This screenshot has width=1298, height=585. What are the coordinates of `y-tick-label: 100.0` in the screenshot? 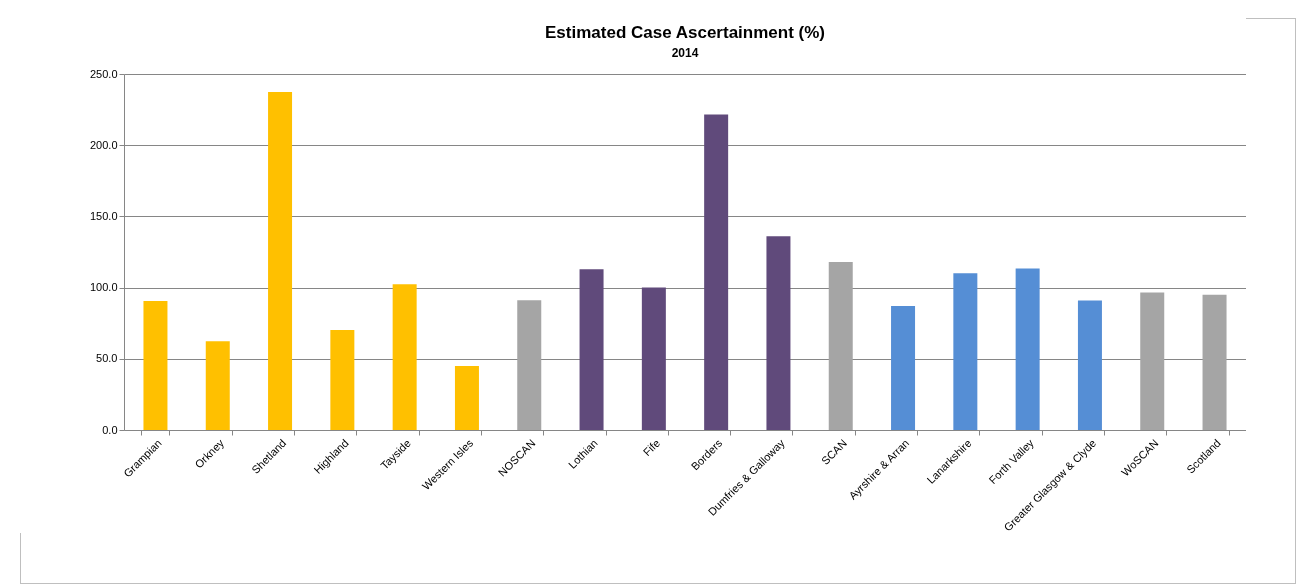 It's located at (103, 287).